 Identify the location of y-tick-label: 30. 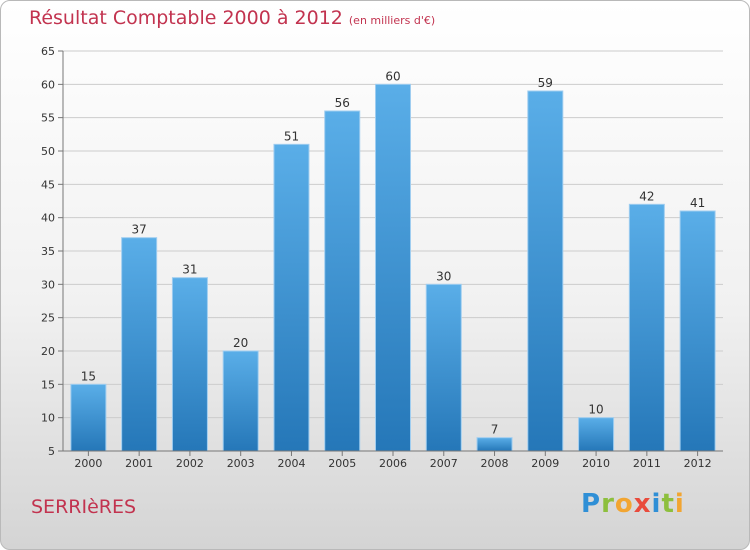
(48, 284).